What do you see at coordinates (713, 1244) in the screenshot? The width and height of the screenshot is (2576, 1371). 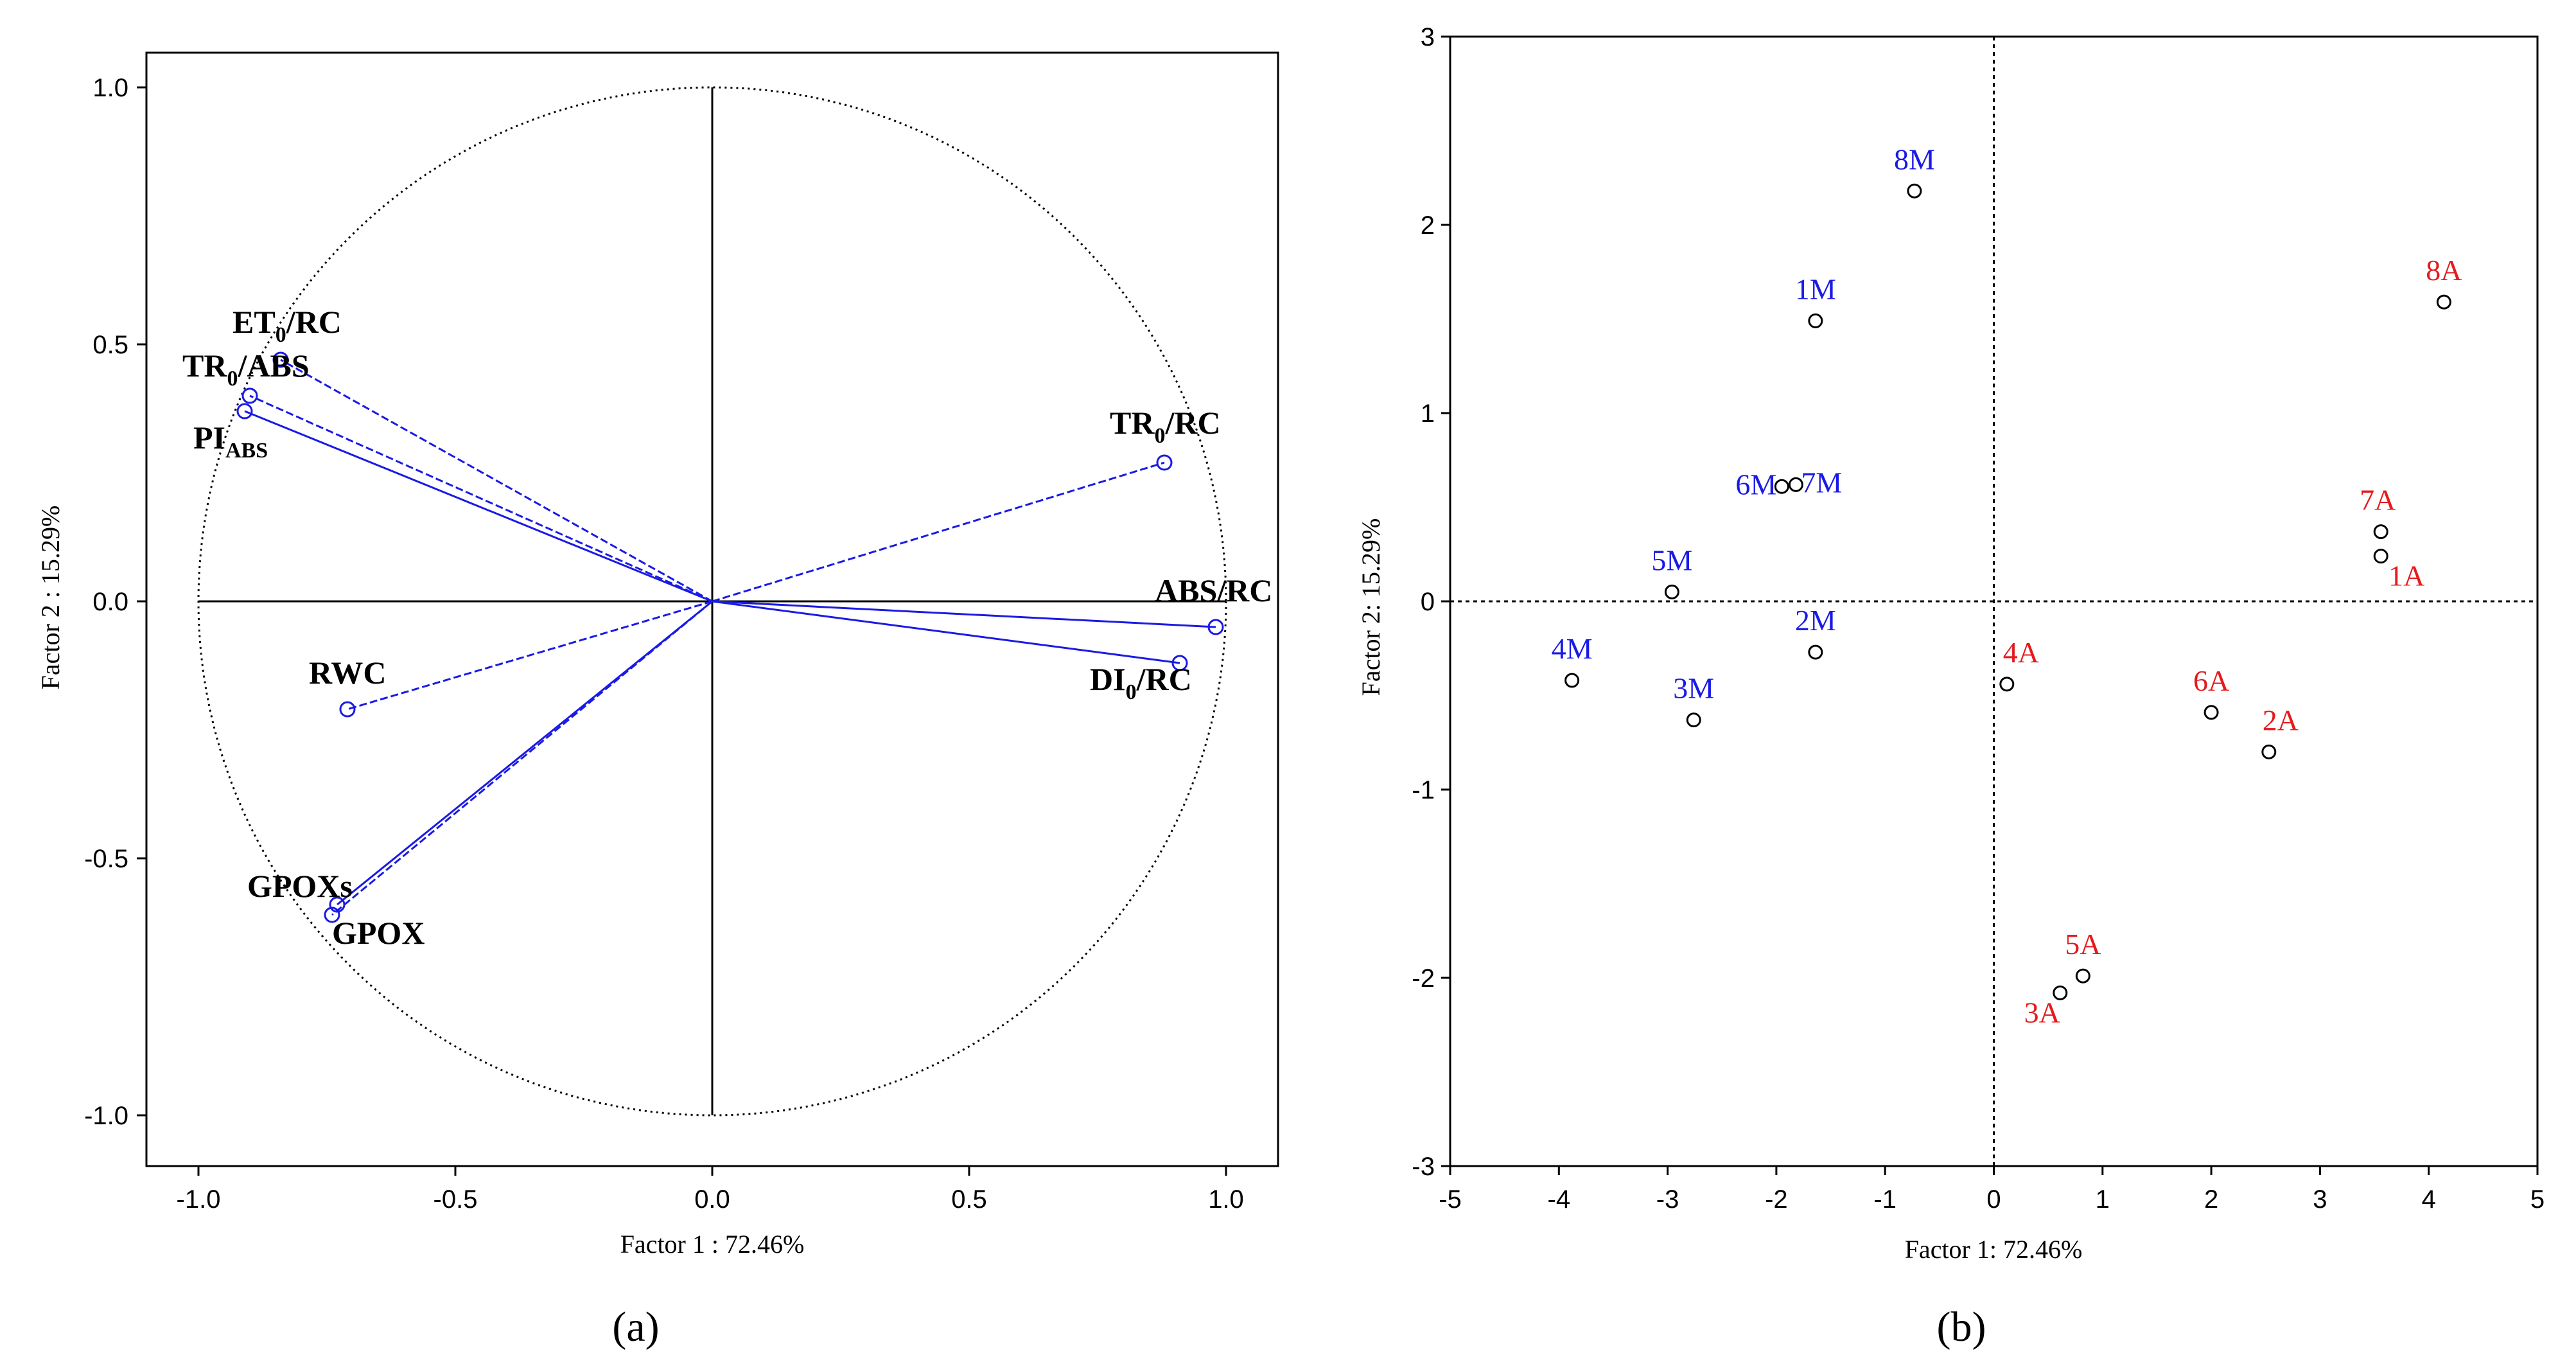 I see `panel-a-x-axis-label: Factor 1 : 72.46%` at bounding box center [713, 1244].